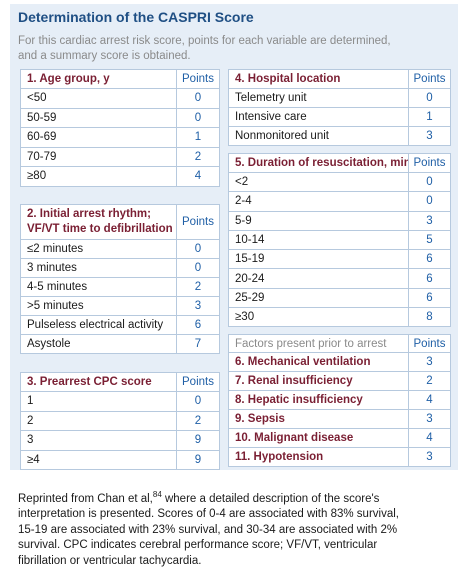 The width and height of the screenshot is (462, 583). What do you see at coordinates (98, 325) in the screenshot?
I see `row-label: Pulseless electrical activity` at bounding box center [98, 325].